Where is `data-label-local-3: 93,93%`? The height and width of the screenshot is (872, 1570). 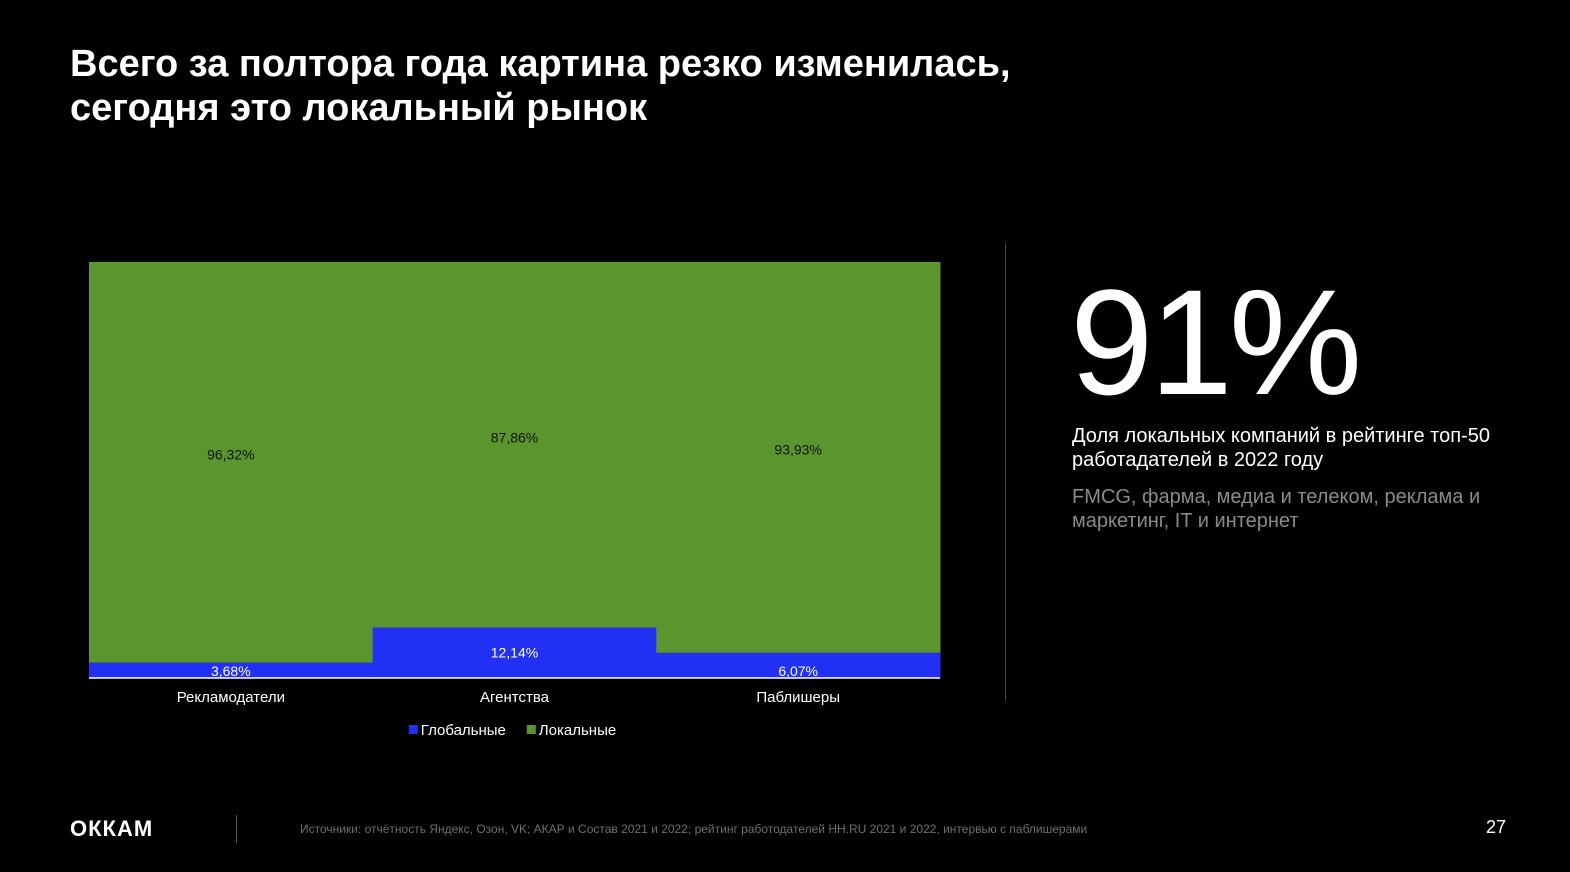 data-label-local-3: 93,93% is located at coordinates (797, 450).